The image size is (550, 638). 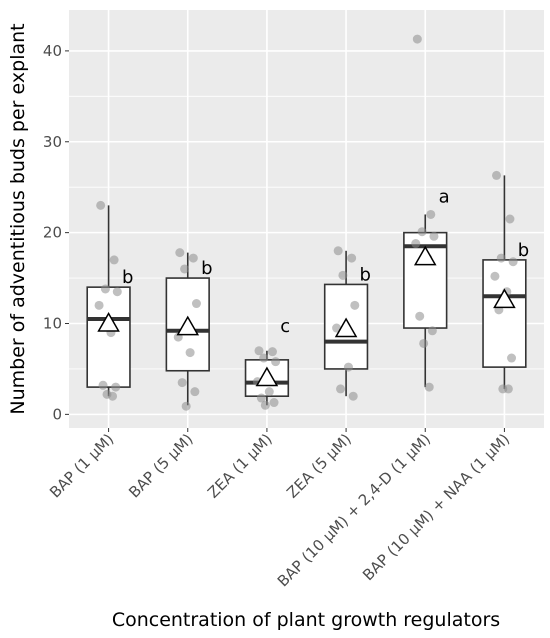 I want to click on y-tick-label: 30, so click(x=52, y=142).